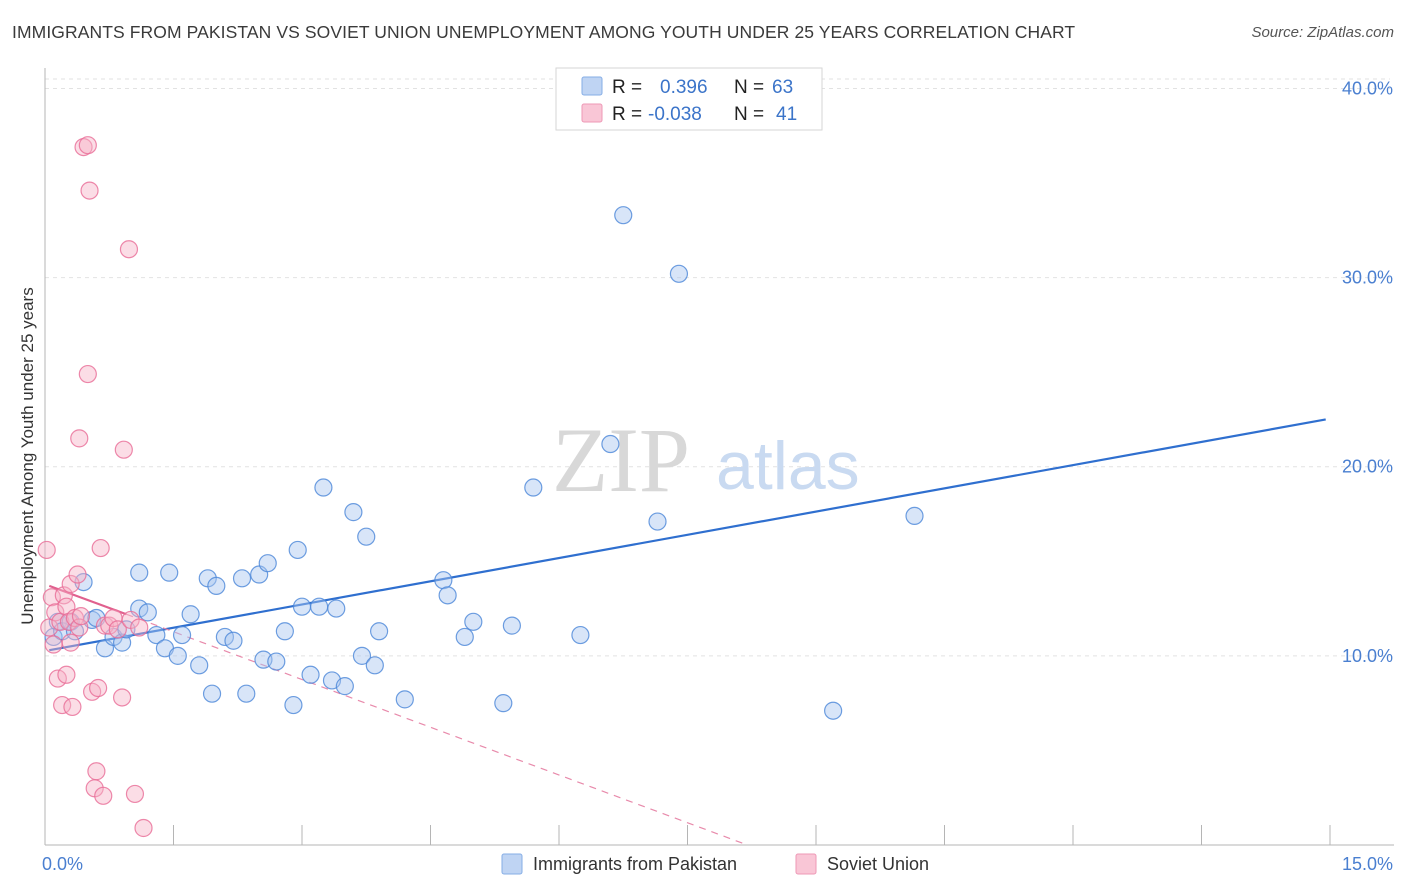 The image size is (1406, 892). What do you see at coordinates (621, 460) in the screenshot?
I see `watermark-zip: ZIP` at bounding box center [621, 460].